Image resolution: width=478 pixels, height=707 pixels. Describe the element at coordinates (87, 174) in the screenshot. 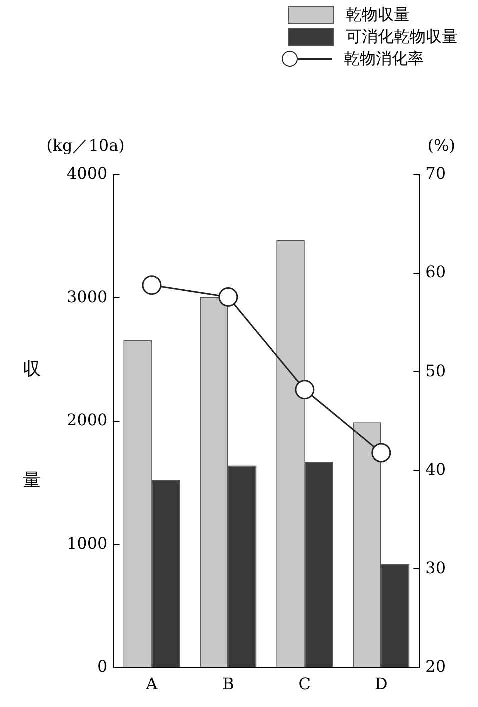

I see `y-tick-label: 4000` at that location.